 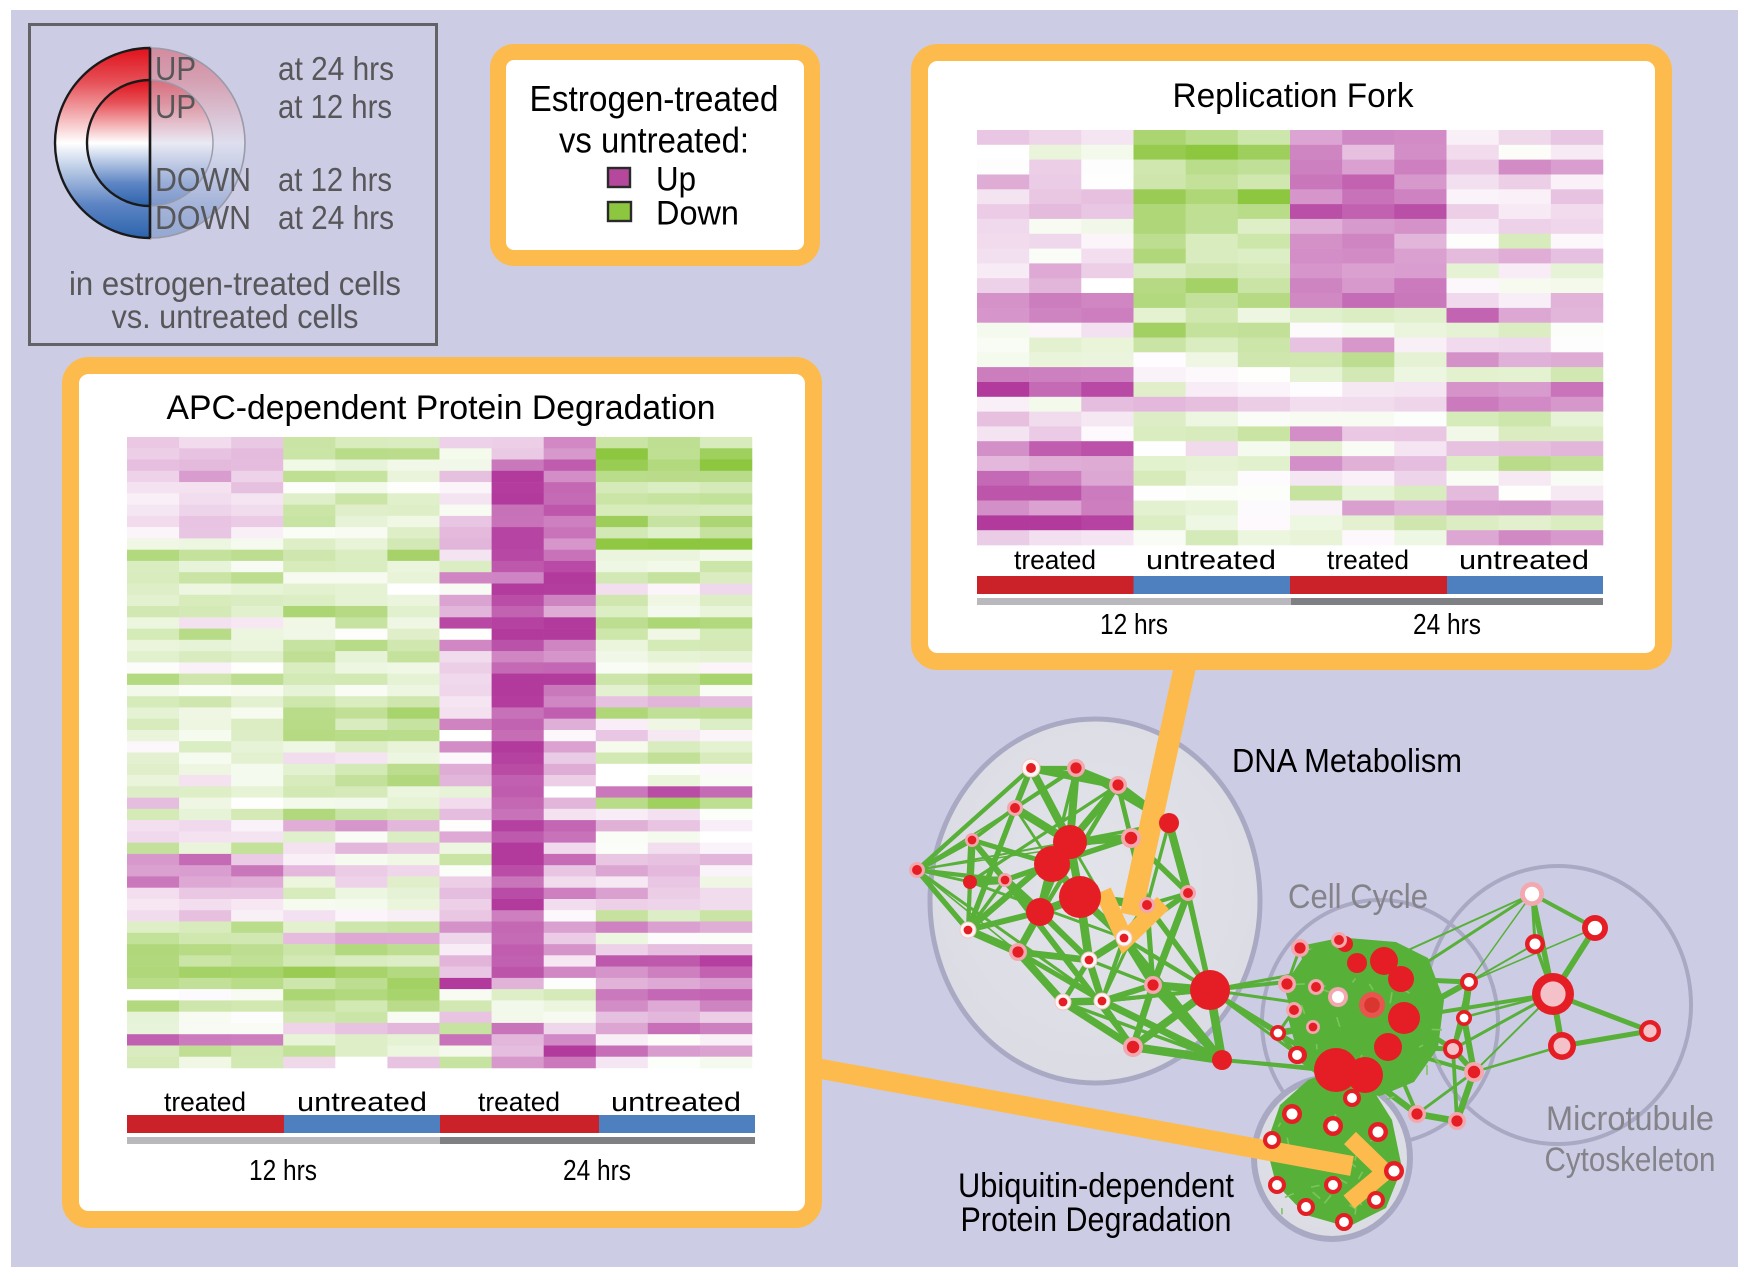 I want to click on svg-text: Estrogen-treated, so click(x=654, y=98).